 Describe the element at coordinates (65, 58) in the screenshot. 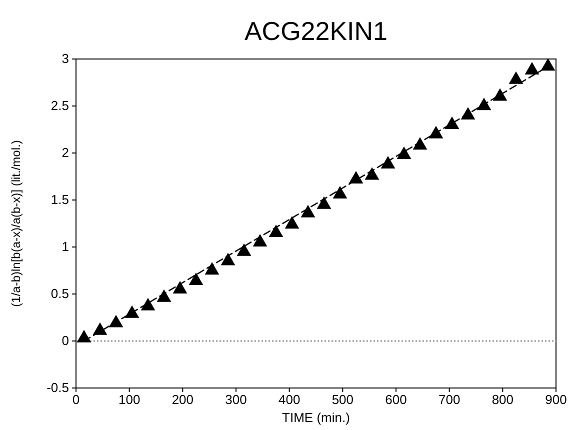

I see `y-tick-label: 3` at that location.